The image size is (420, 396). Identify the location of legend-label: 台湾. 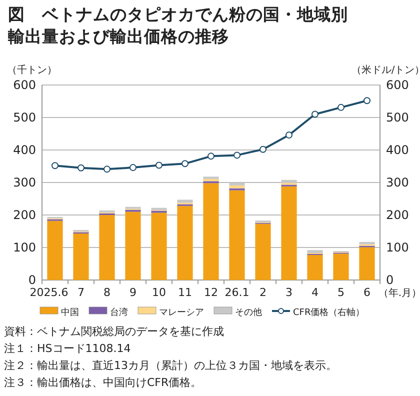
(119, 312).